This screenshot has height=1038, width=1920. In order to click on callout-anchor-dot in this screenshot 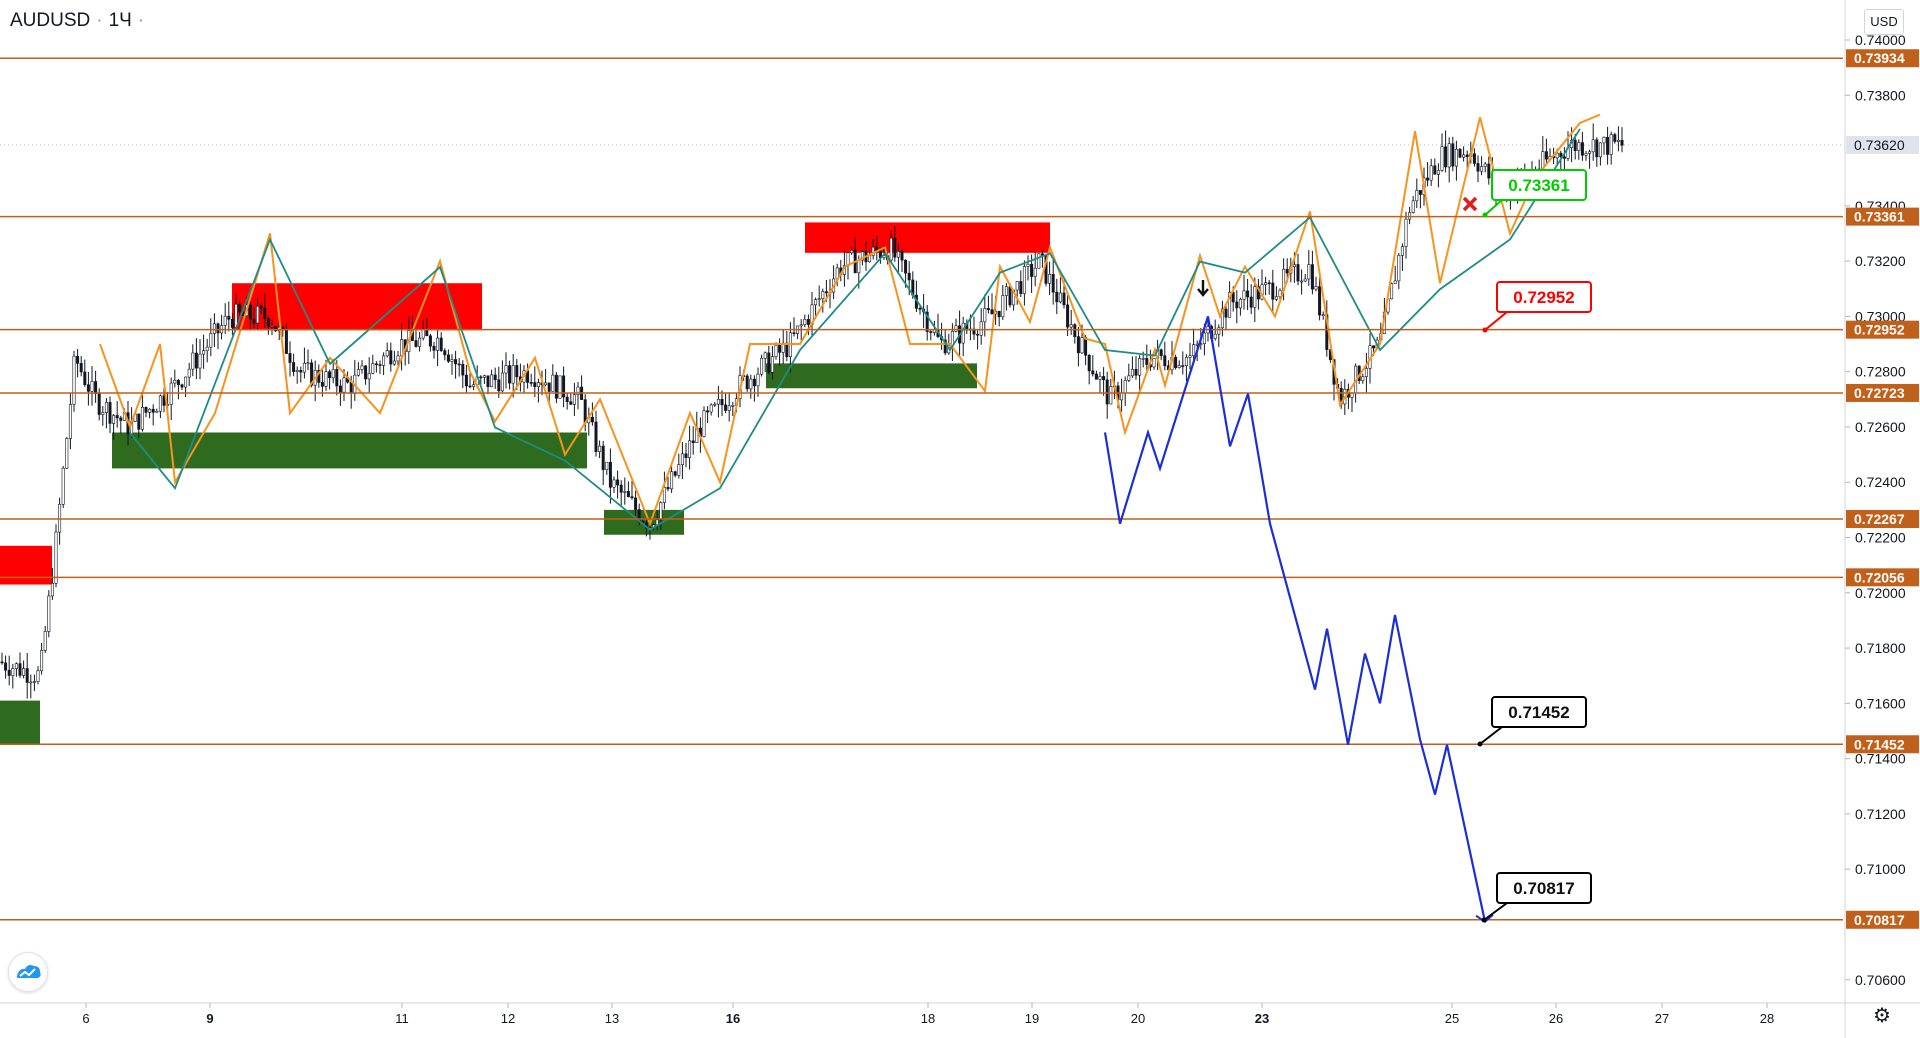, I will do `click(1484, 920)`.